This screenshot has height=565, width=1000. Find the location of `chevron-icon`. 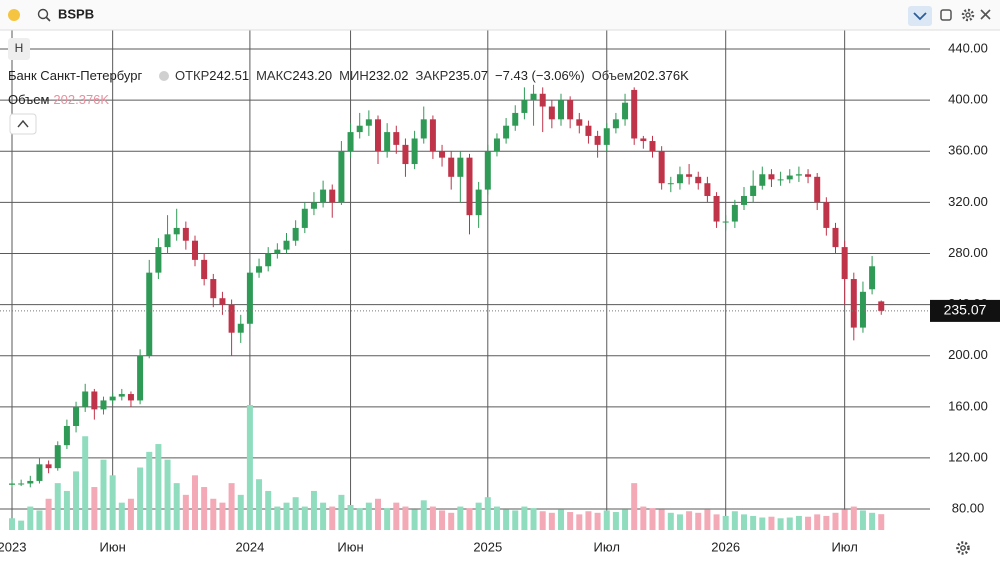

chevron-icon is located at coordinates (920, 16).